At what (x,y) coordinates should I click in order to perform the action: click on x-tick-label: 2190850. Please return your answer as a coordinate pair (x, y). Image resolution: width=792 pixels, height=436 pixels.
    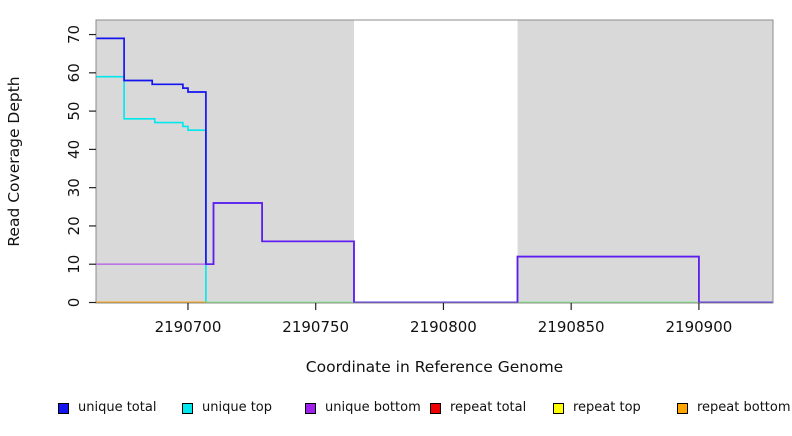
    Looking at the image, I should click on (571, 327).